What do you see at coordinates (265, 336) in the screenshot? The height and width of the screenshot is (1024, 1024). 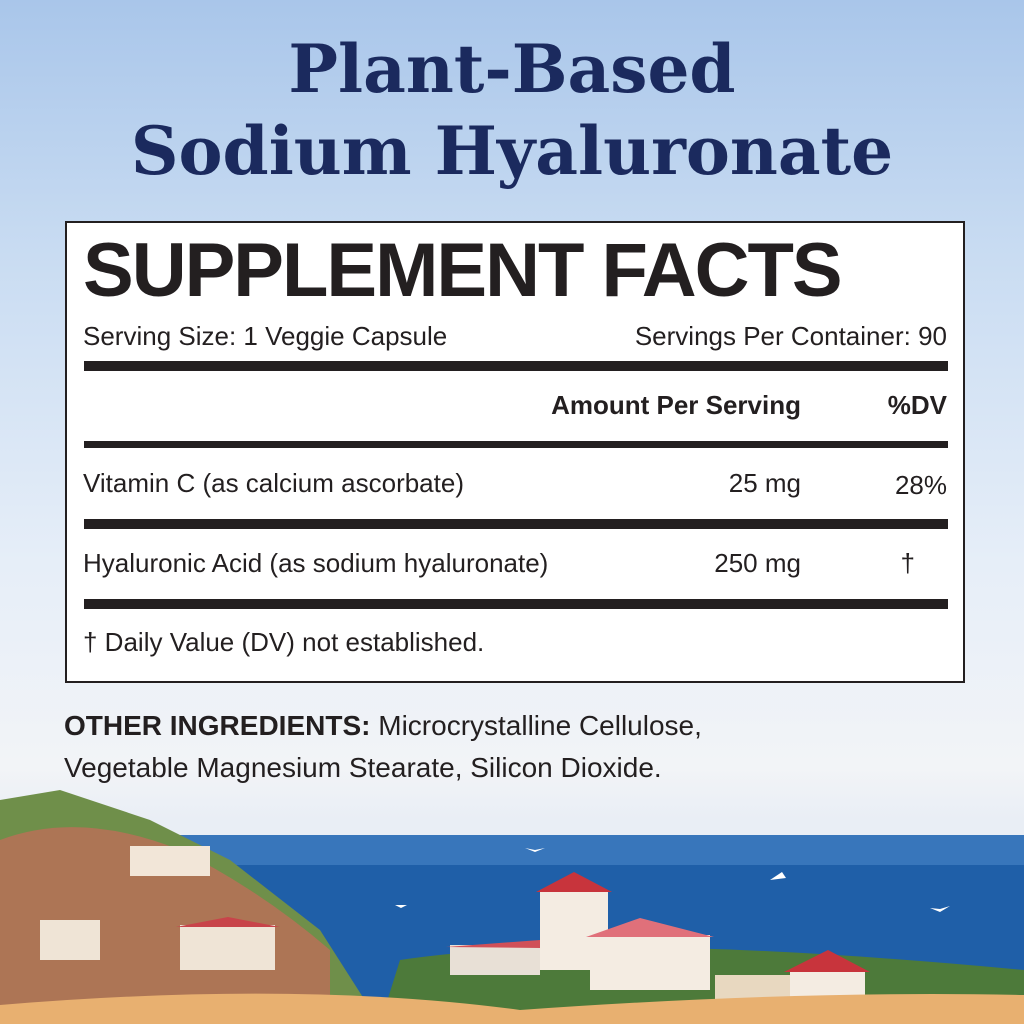 I see `serving-size: Serving Size: 1 Veggie Capsule` at bounding box center [265, 336].